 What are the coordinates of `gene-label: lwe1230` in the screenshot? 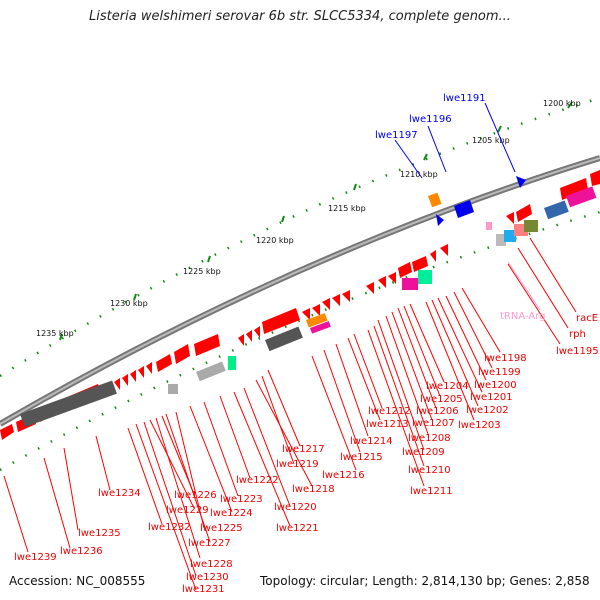 It's located at (207, 577).